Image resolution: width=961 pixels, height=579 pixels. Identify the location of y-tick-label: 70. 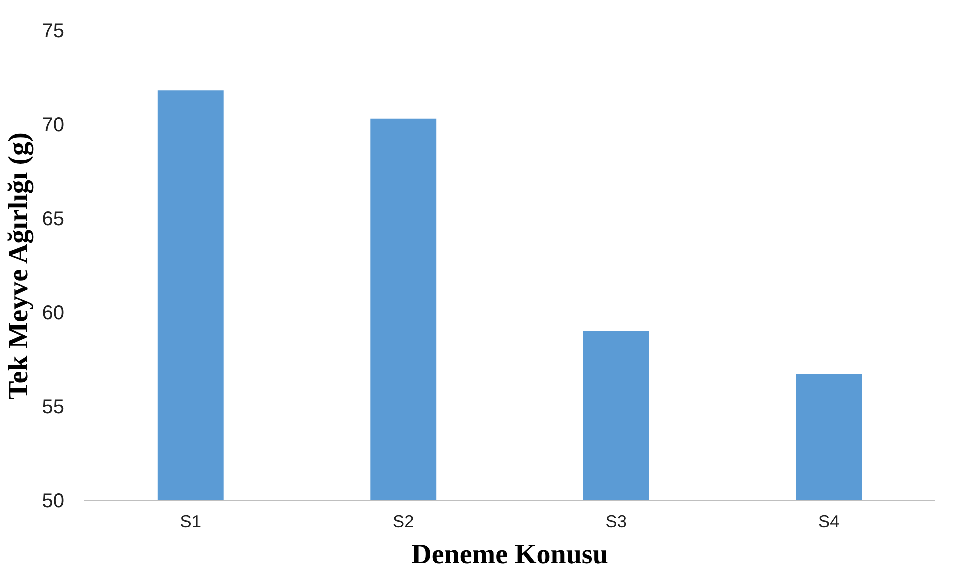
(53, 125).